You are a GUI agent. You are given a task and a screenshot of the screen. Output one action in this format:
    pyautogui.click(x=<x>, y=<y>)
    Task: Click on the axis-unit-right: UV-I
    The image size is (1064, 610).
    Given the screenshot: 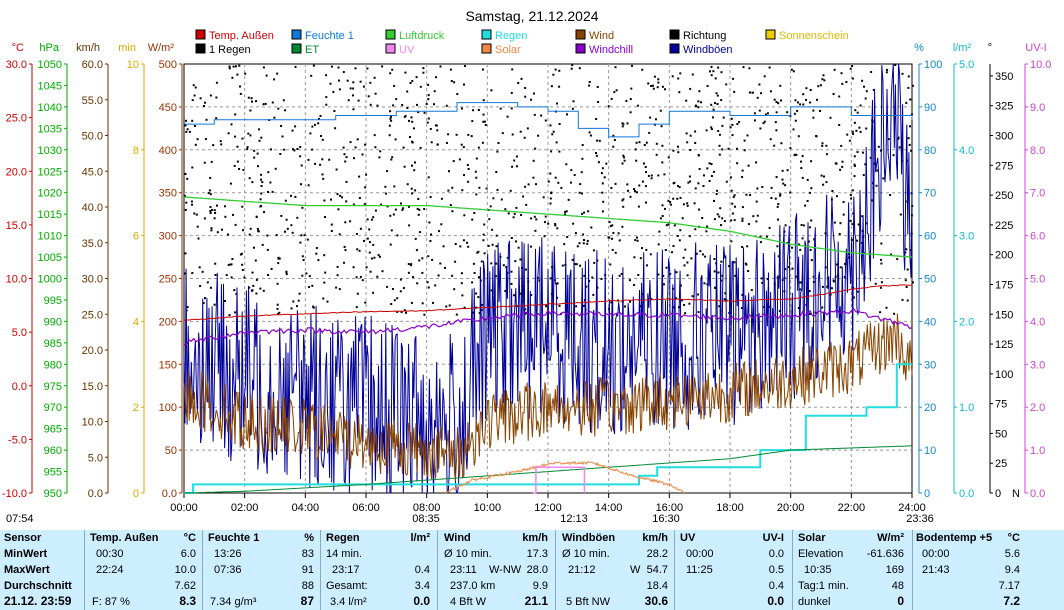 What is the action you would take?
    pyautogui.click(x=1035, y=48)
    